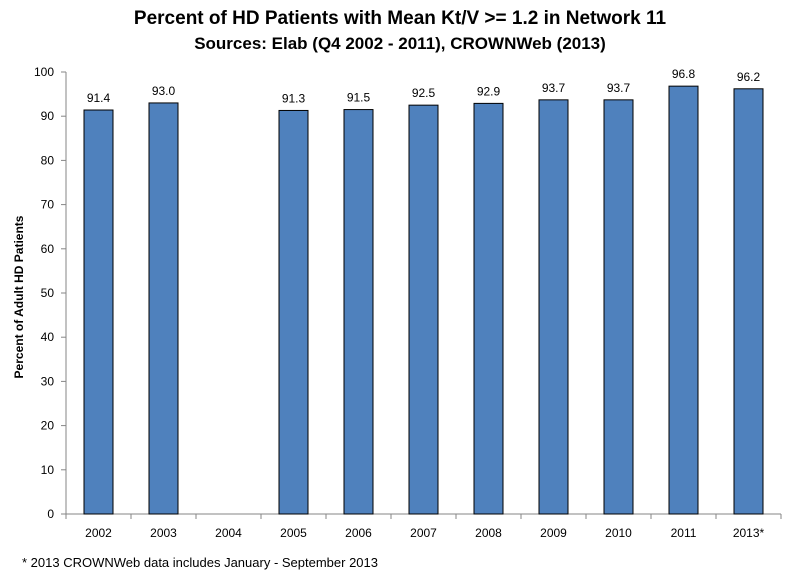 The image size is (800, 581). I want to click on x-tick-label: 2010, so click(618, 533).